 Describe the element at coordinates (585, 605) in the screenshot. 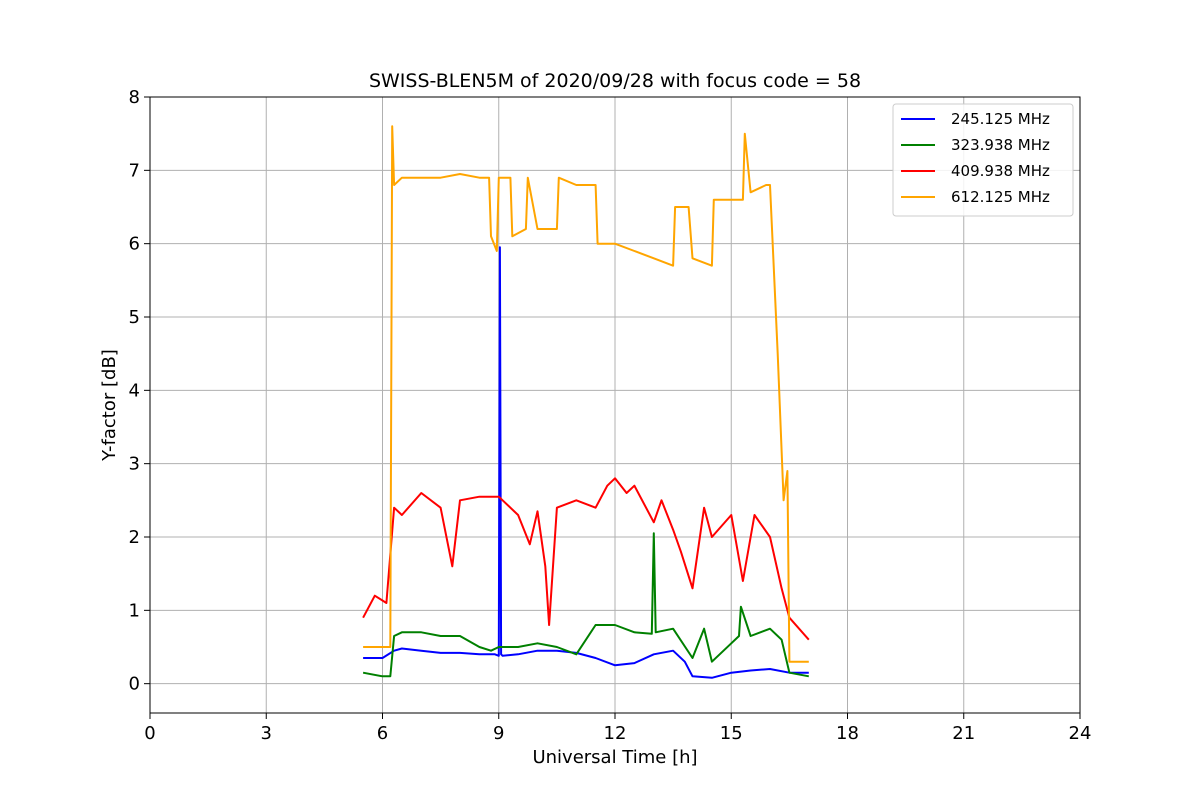

I see `series-line-323-938-mhz` at that location.